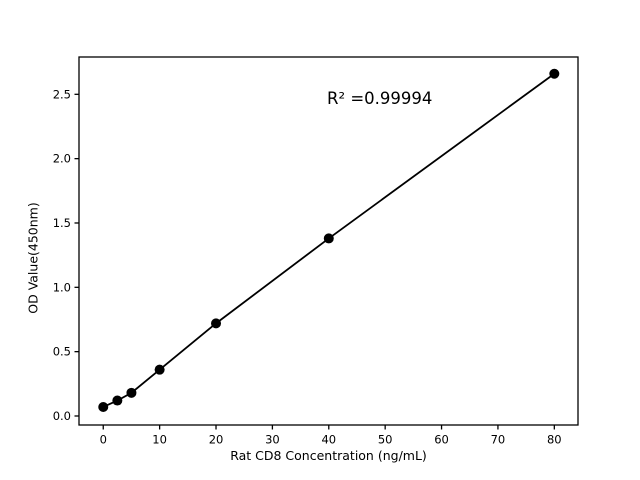 This screenshot has width=640, height=480. I want to click on x-tick-label: 20, so click(216, 440).